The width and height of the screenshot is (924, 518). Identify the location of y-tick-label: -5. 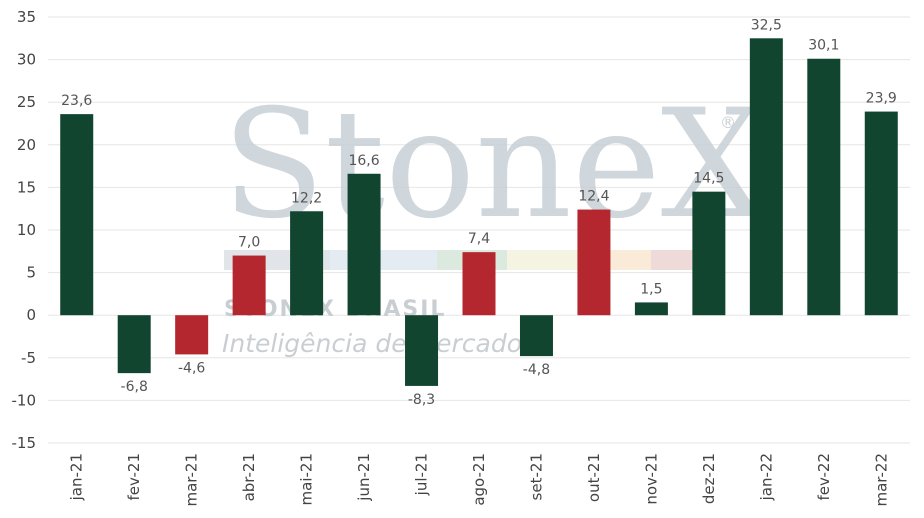
(28, 358).